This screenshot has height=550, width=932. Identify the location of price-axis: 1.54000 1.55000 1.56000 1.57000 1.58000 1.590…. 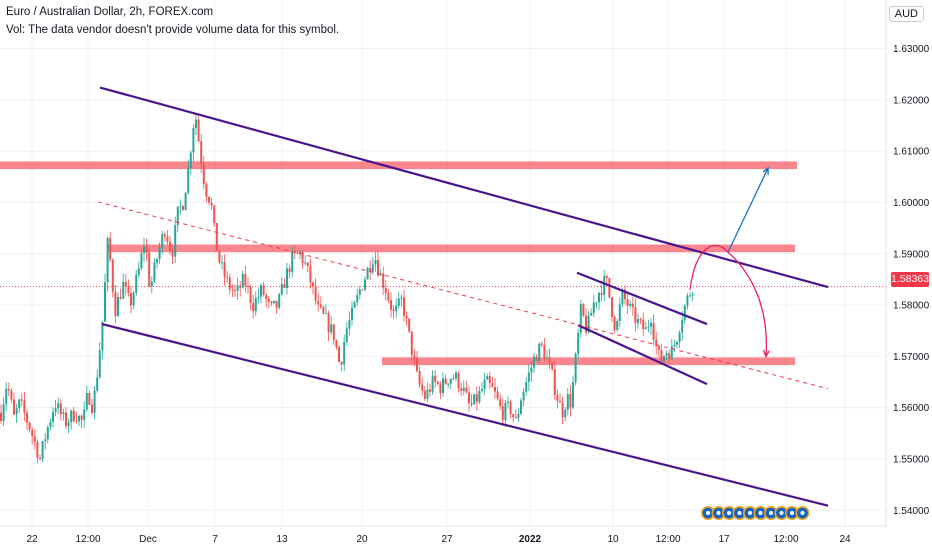
(907, 263).